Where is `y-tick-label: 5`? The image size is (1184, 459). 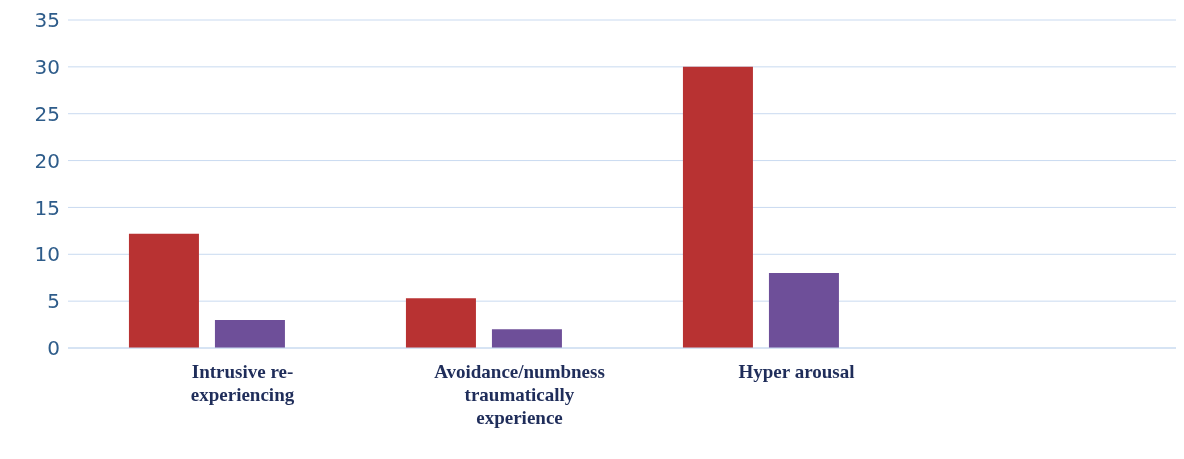
y-tick-label: 5 is located at coordinates (53, 301).